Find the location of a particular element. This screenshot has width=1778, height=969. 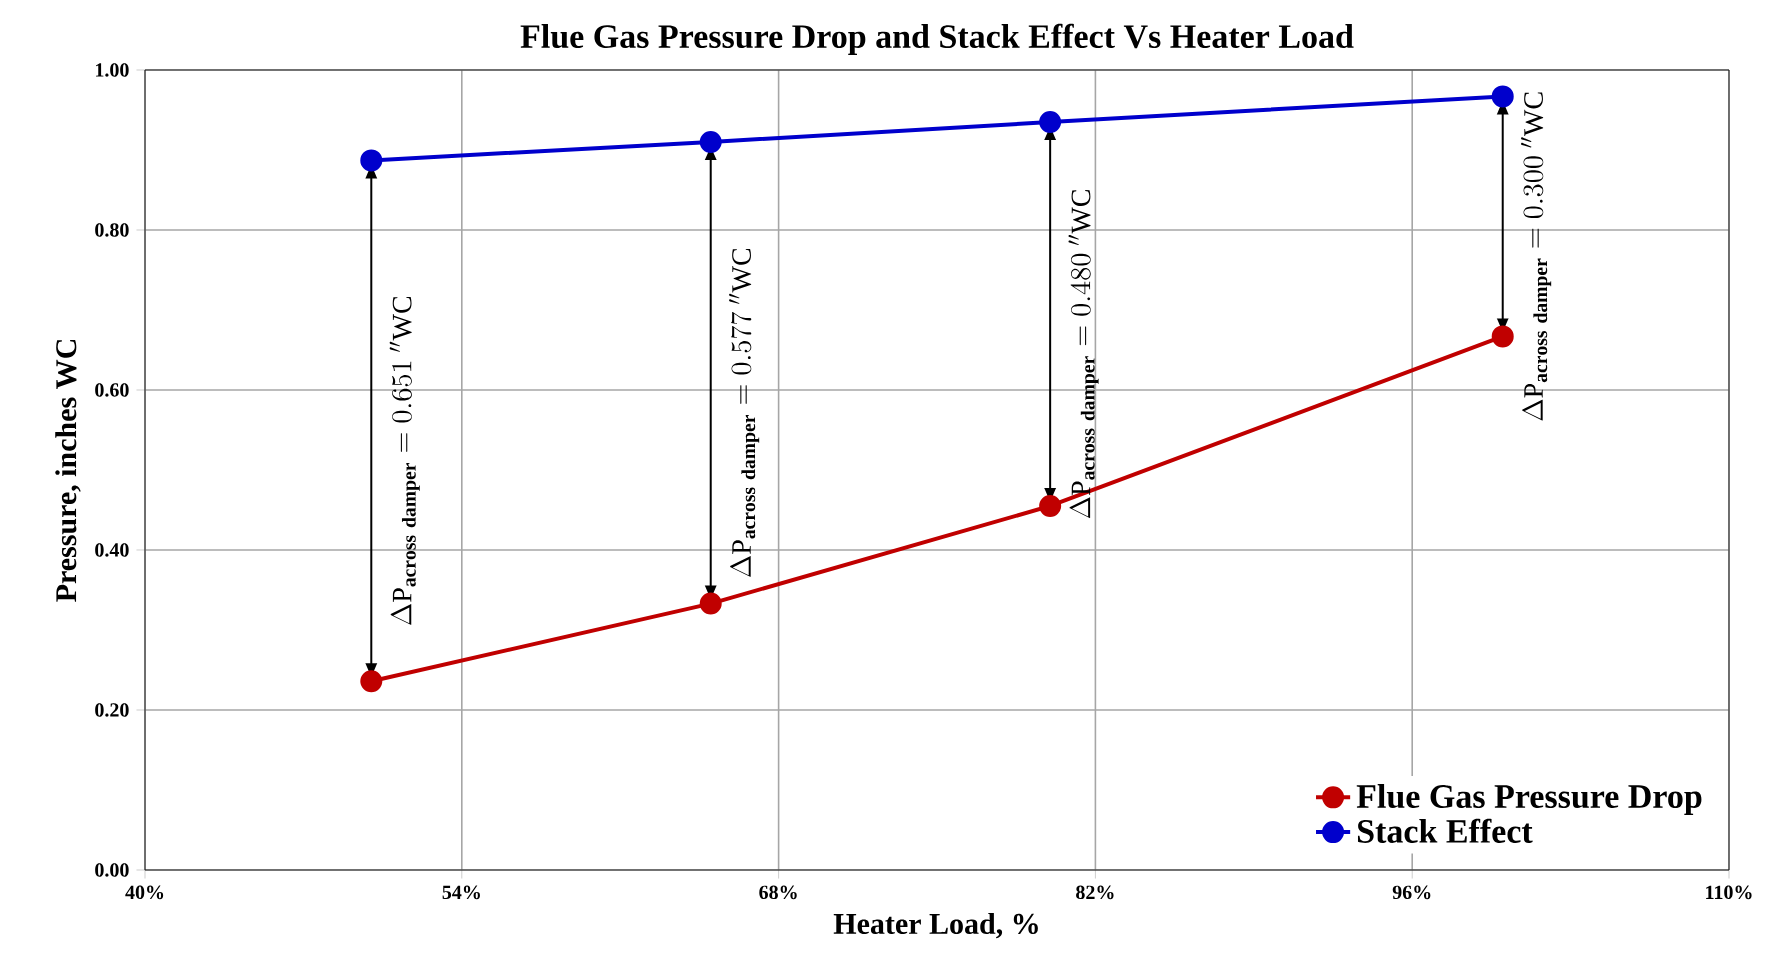

chart-title: Flue Gas Pressure Drop and Stack Effect Vs Heater Load is located at coordinates (937, 39).